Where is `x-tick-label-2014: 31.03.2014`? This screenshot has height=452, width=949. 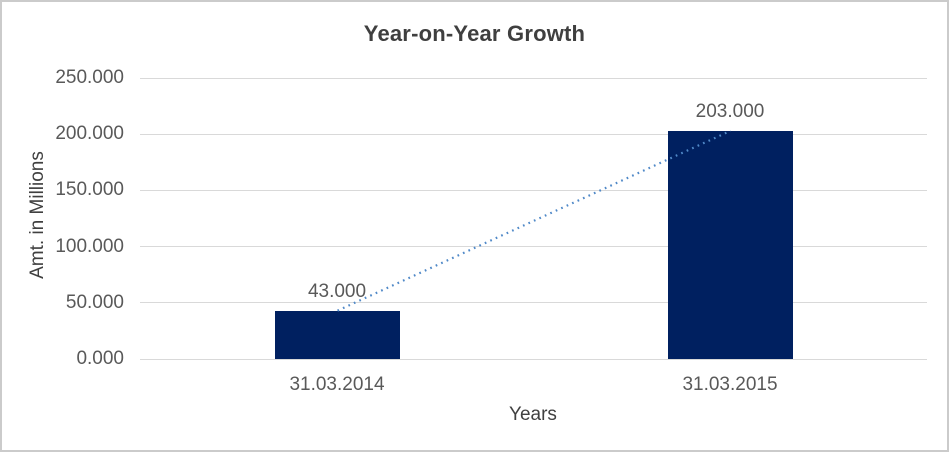
x-tick-label-2014: 31.03.2014 is located at coordinates (337, 384).